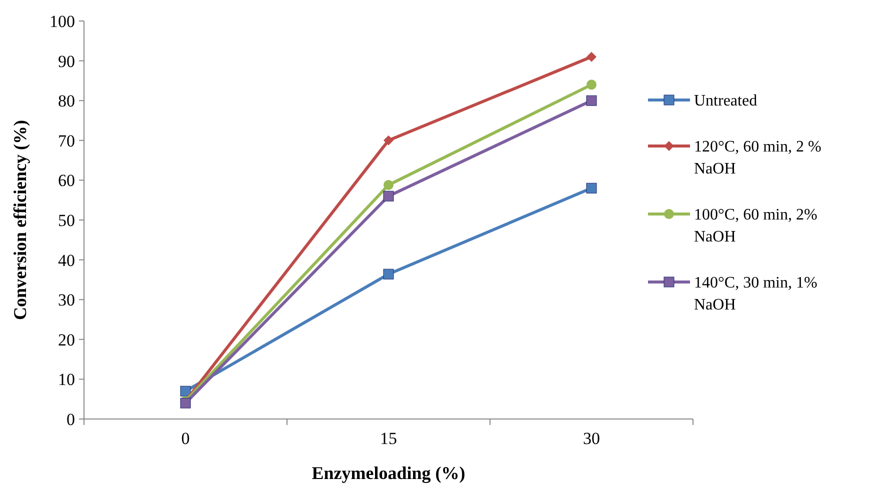 Image resolution: width=880 pixels, height=487 pixels. I want to click on y-tick-label: 80, so click(66, 101).